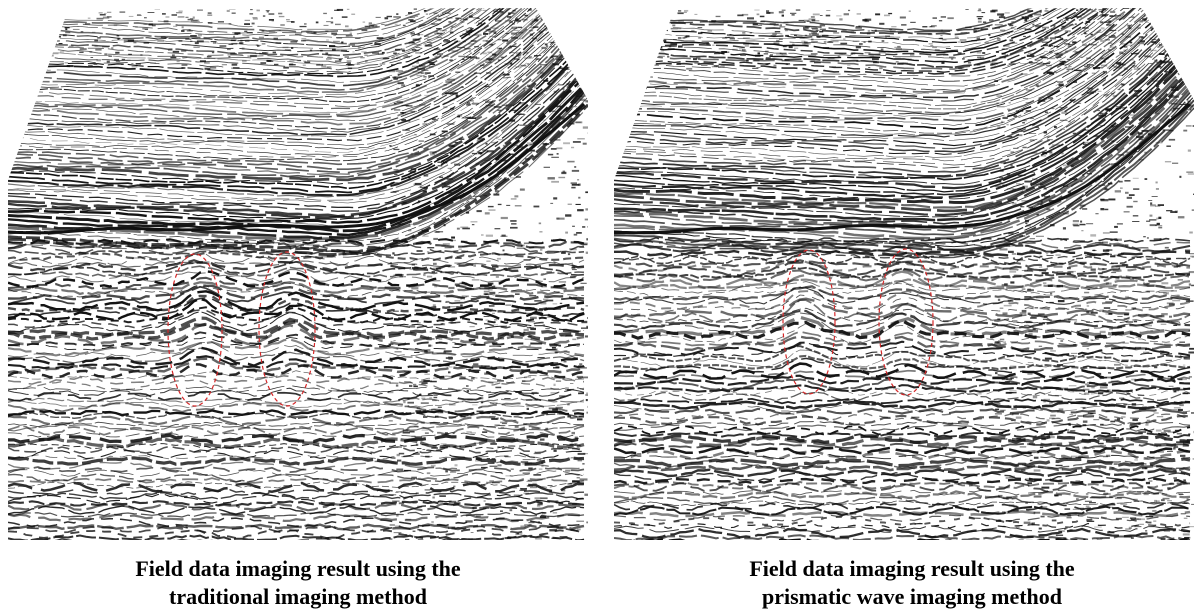 This screenshot has width=1198, height=612. Describe the element at coordinates (298, 596) in the screenshot. I see `caption-traditional-line2: traditional imaging method` at that location.